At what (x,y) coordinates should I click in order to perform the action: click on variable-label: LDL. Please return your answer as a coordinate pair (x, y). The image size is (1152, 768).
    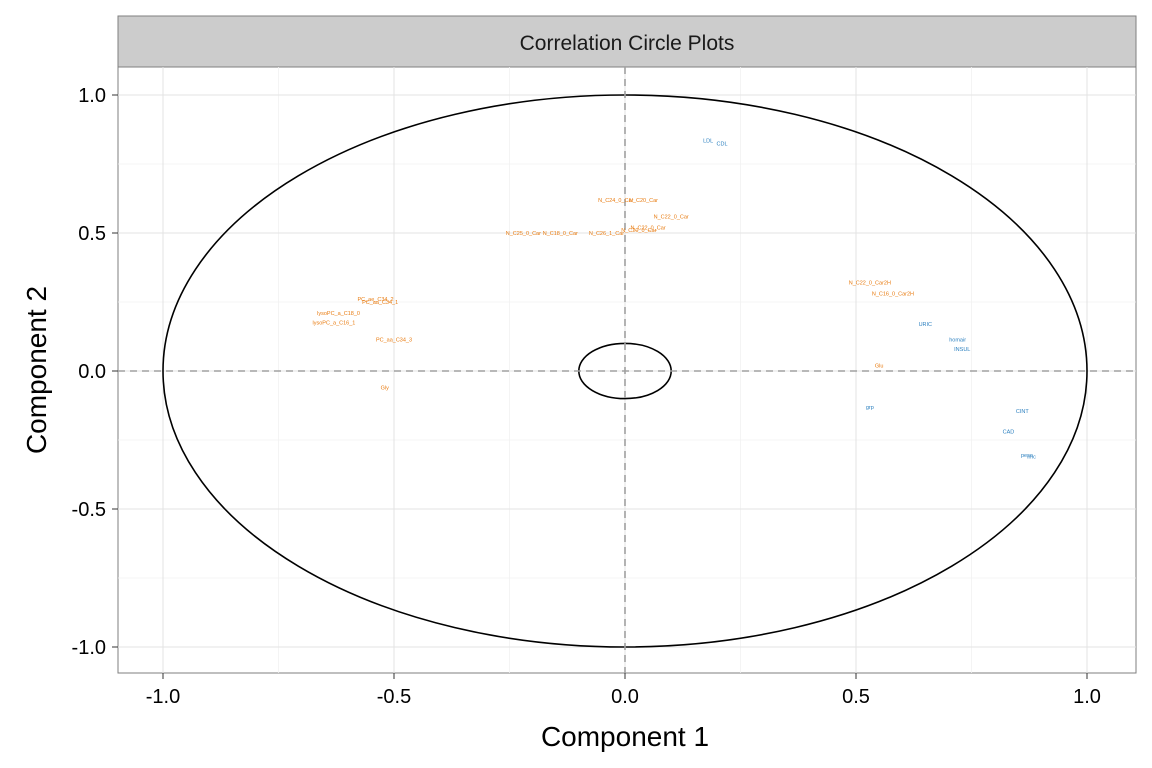
    Looking at the image, I should click on (708, 142).